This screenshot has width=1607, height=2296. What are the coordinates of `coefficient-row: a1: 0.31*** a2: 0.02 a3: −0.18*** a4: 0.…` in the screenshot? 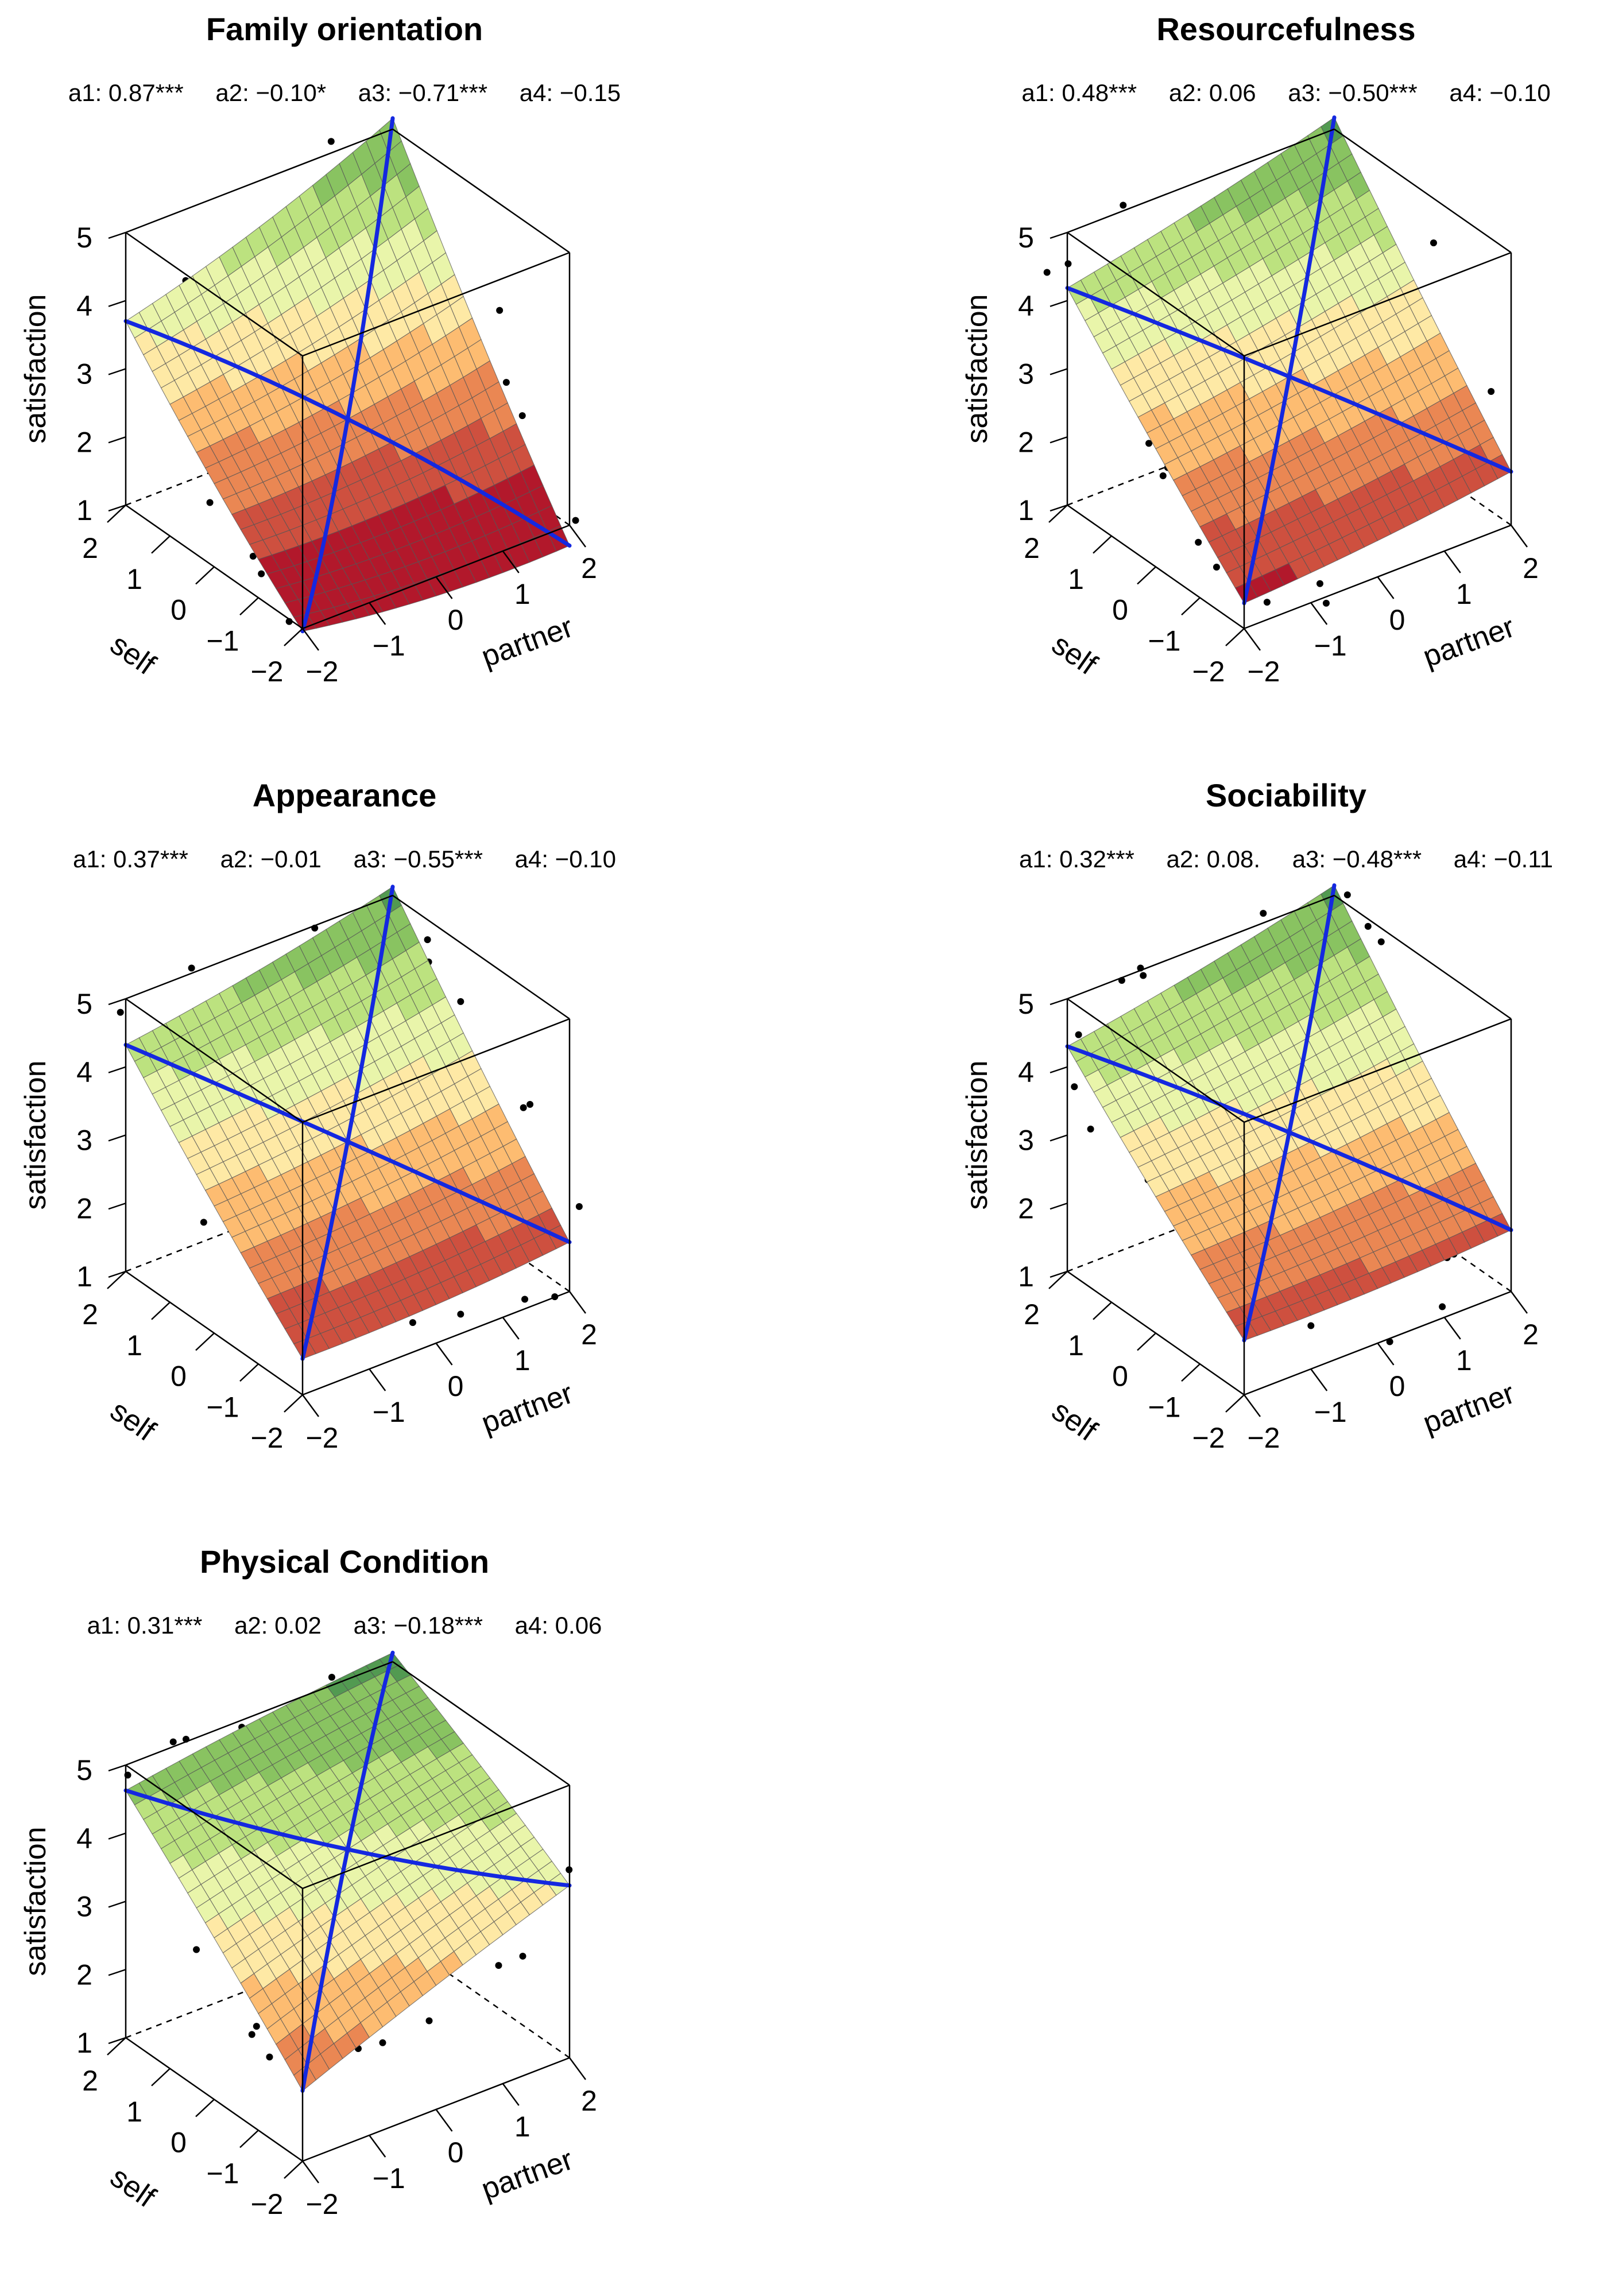 It's located at (344, 1625).